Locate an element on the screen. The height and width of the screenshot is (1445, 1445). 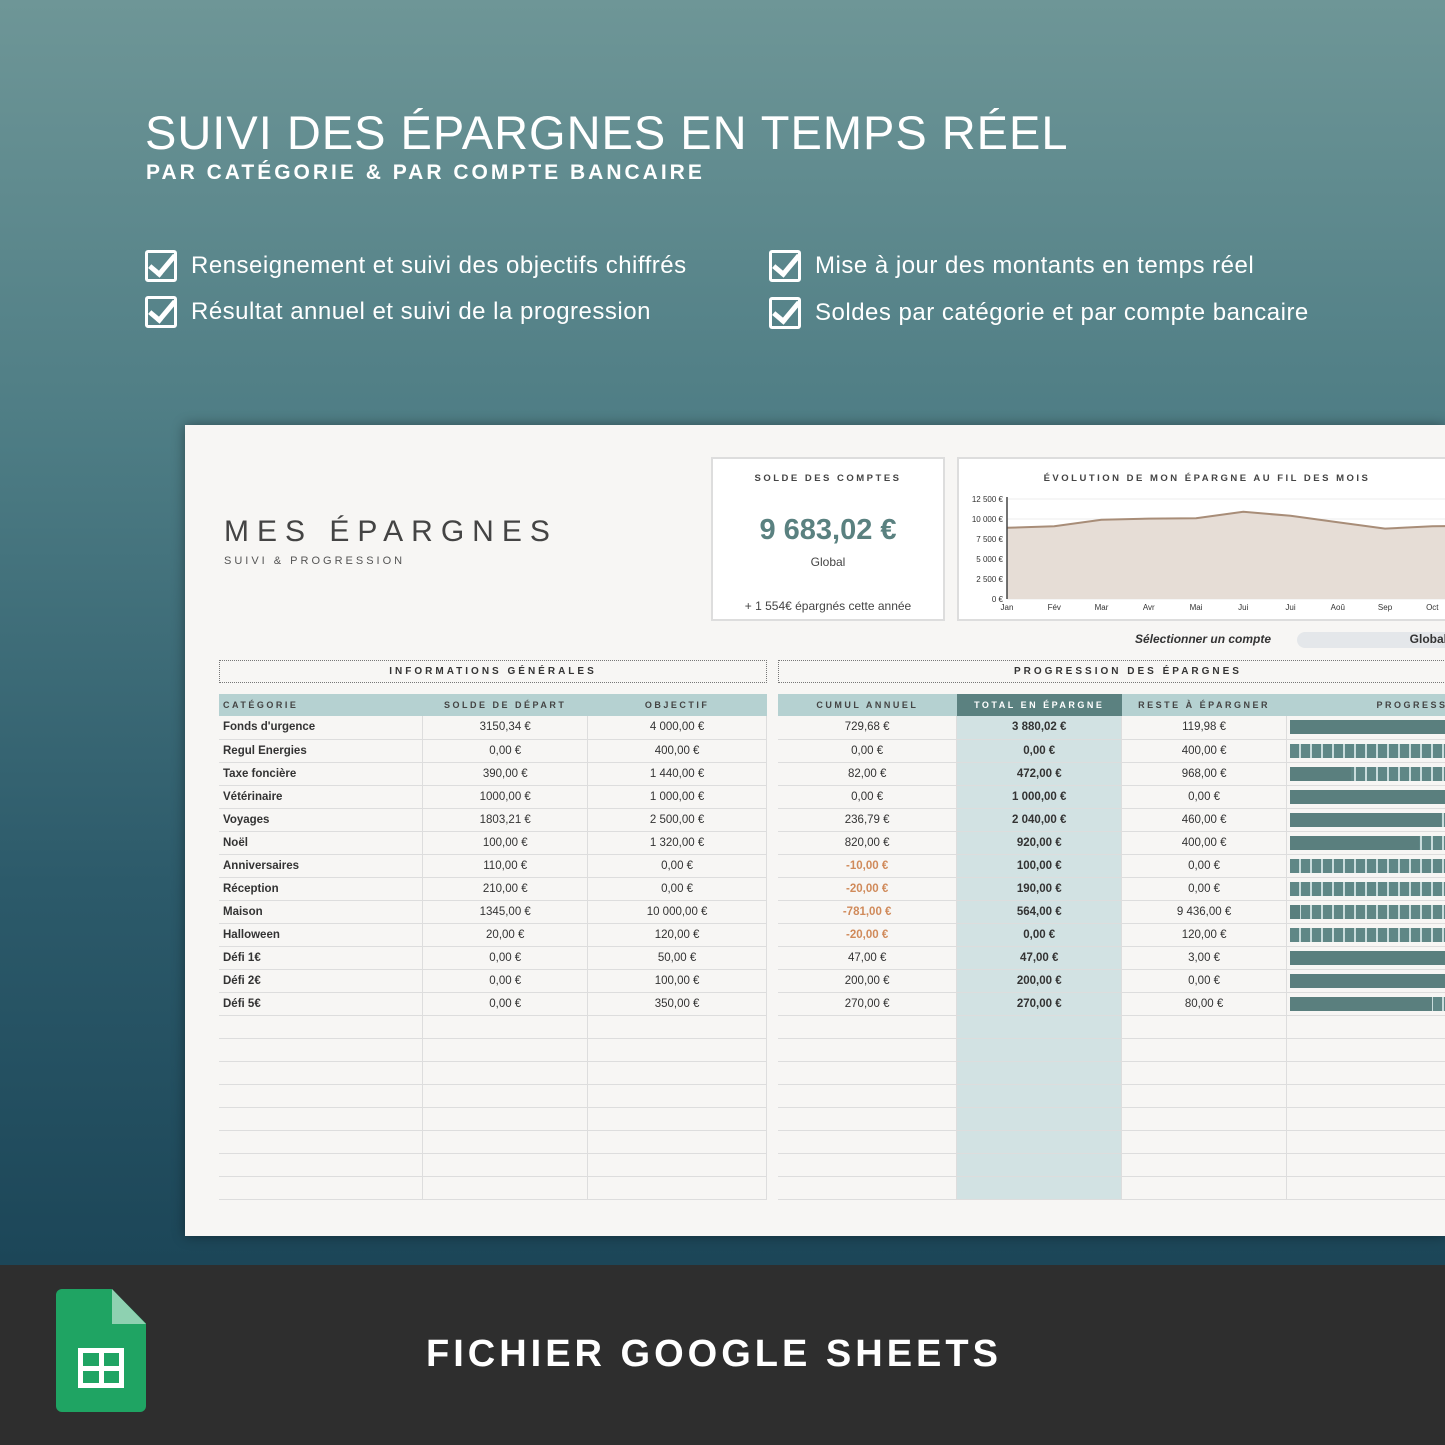
remaining-cell: 120,00 € is located at coordinates (1204, 935).